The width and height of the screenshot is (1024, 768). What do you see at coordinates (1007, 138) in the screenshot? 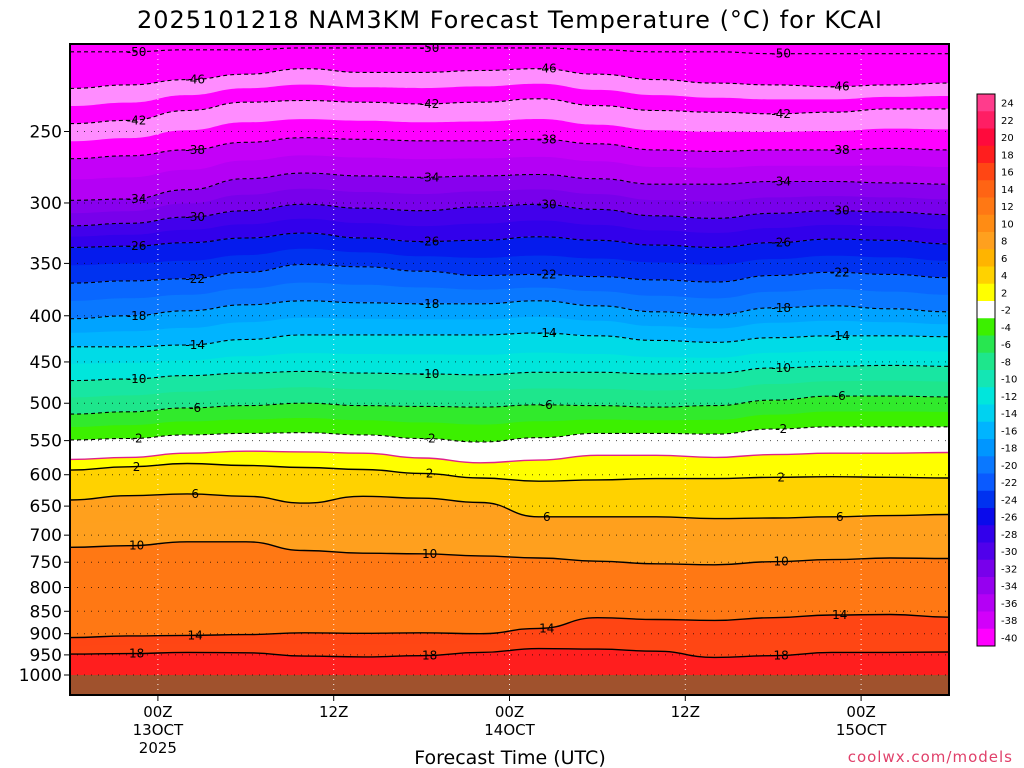
I see `colorbar-label: 20` at bounding box center [1007, 138].